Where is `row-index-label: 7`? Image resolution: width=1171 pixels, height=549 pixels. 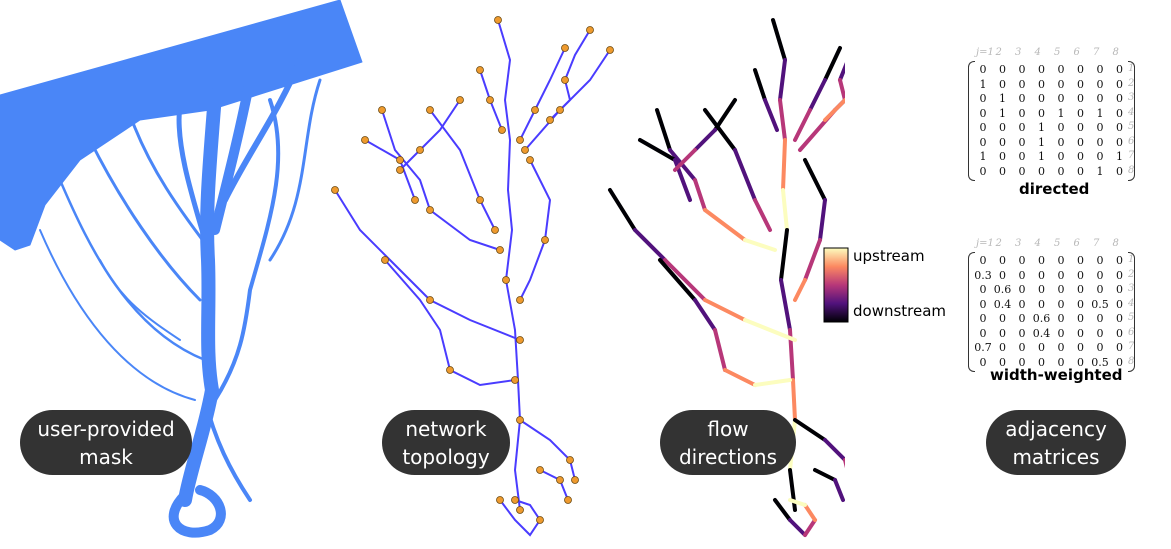 row-index-label: 7 is located at coordinates (1131, 346).